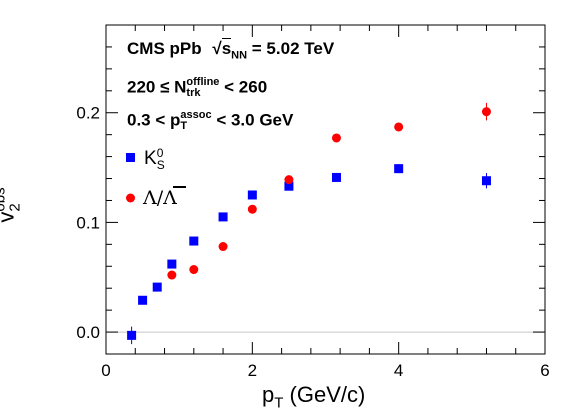  I want to click on annotation-multiplicity-sup: offline, so click(203, 82).